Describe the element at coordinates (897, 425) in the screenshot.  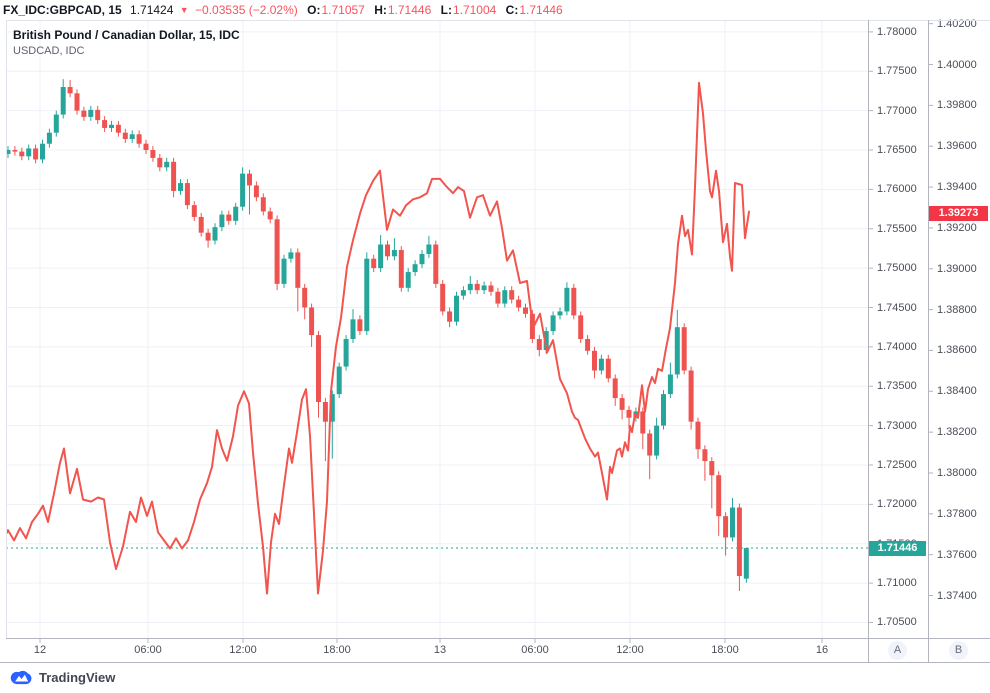
I see `price-axis-label: 1.73000` at that location.